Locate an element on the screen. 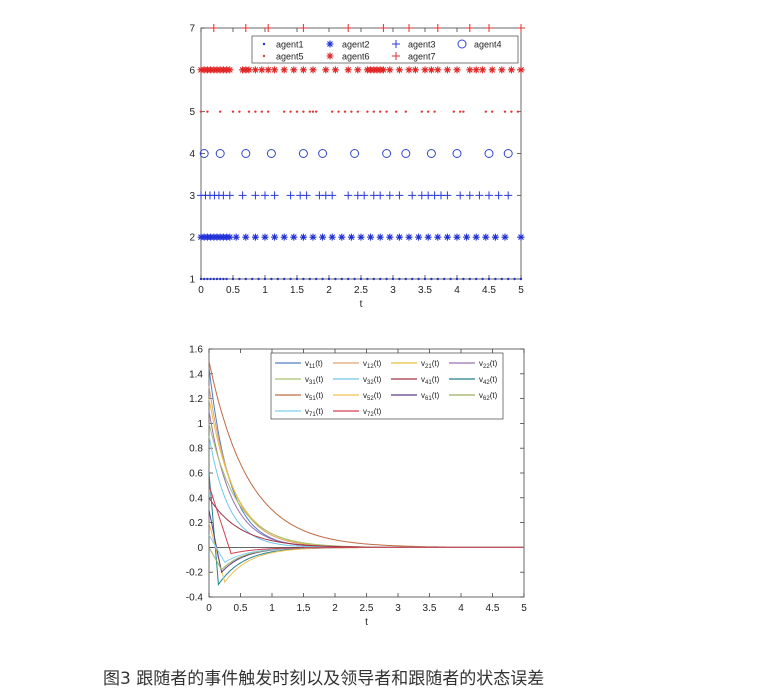 This screenshot has height=698, width=773. plot2-legend-label: v11(t) is located at coordinates (314, 364).